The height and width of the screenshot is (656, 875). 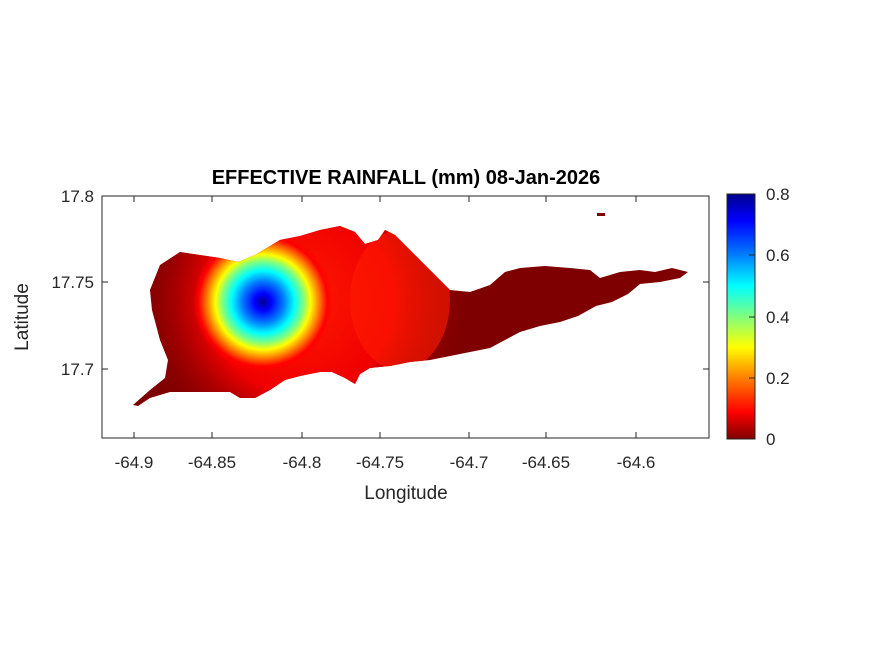 What do you see at coordinates (758, 317) in the screenshot?
I see `colorbar: 0 0.2 0.4 0.6 0.8` at bounding box center [758, 317].